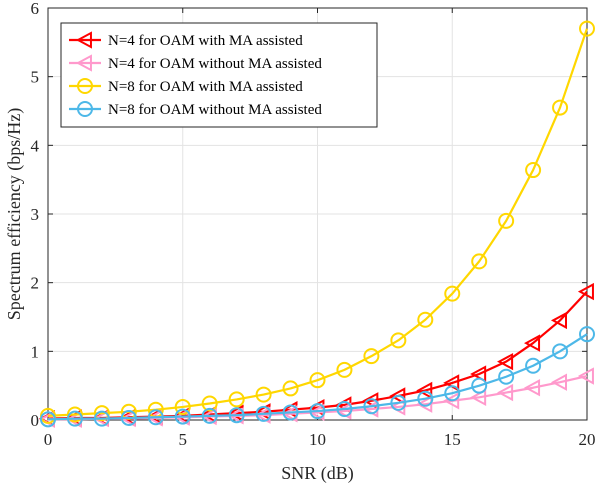  Describe the element at coordinates (317, 473) in the screenshot. I see `x-axis-label: SNR (dB)` at that location.